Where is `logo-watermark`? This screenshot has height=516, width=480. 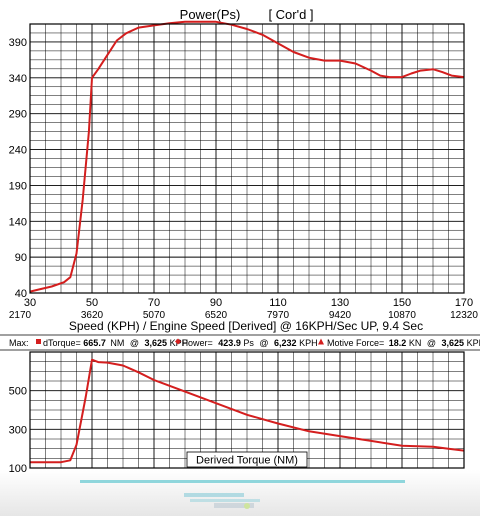
logo-watermark is located at coordinates (222, 501).